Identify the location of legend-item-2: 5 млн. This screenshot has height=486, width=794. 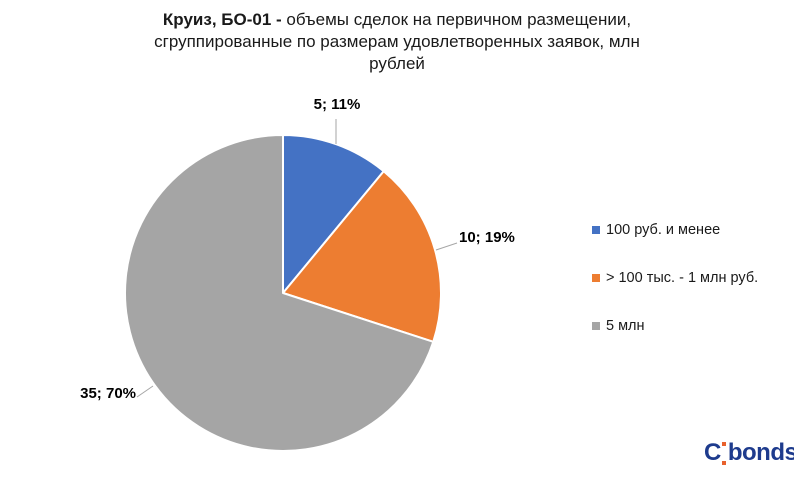
(618, 326).